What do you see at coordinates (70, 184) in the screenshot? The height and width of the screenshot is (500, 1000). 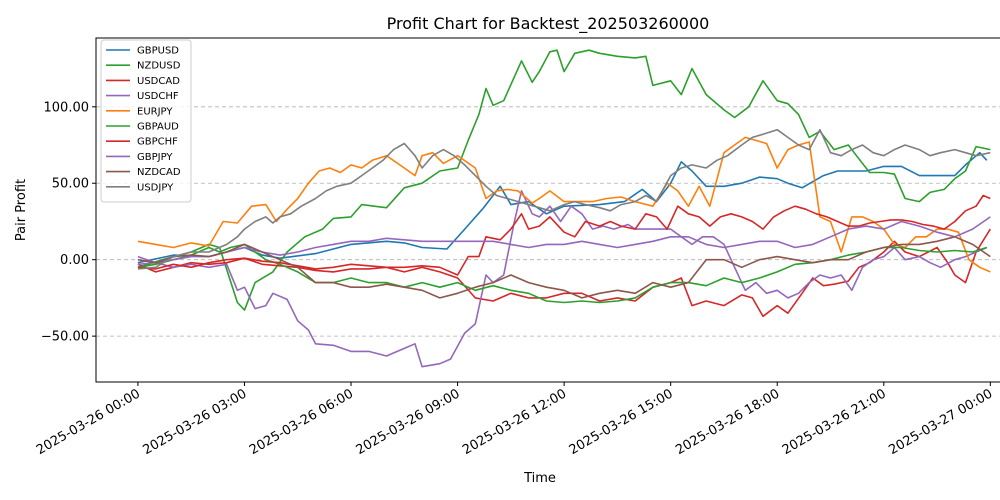 I see `y-tick-label: 50.00` at bounding box center [70, 184].